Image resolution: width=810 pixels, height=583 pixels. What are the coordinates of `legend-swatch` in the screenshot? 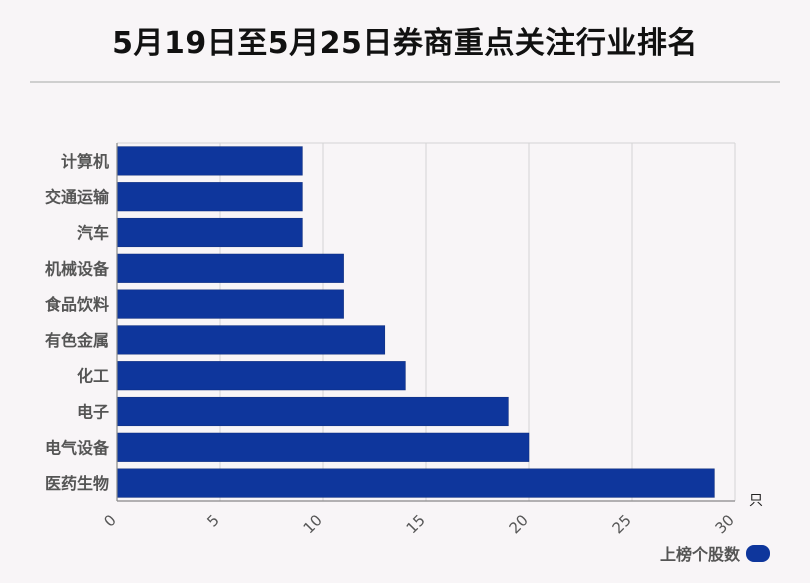 It's located at (758, 553).